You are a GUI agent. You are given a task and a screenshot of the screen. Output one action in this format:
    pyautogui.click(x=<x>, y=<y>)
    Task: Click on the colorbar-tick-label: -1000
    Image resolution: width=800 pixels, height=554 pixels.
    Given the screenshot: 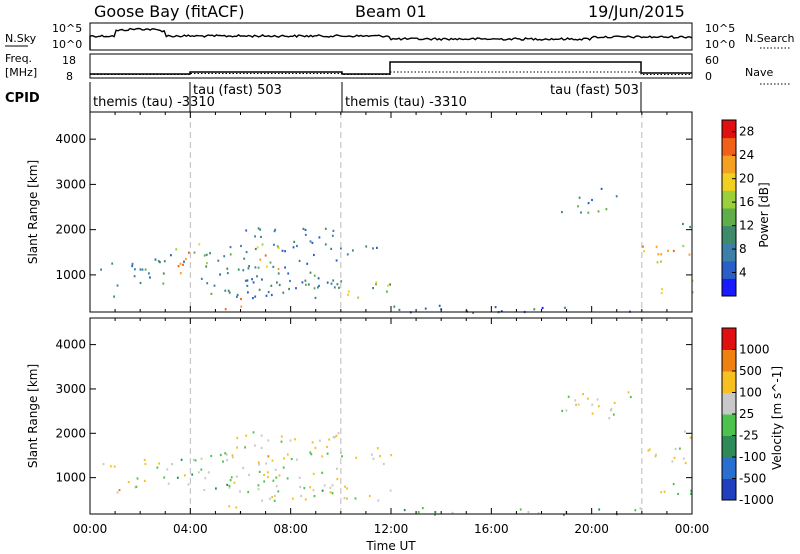 What is the action you would take?
    pyautogui.click(x=756, y=500)
    